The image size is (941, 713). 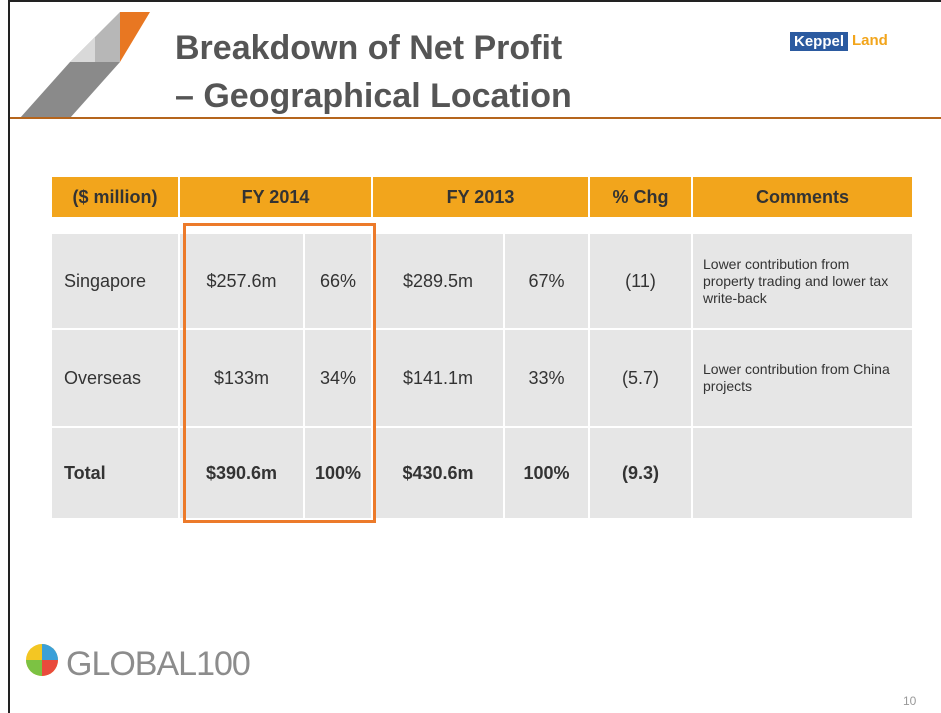 I want to click on corner-decoration, so click(x=85, y=65).